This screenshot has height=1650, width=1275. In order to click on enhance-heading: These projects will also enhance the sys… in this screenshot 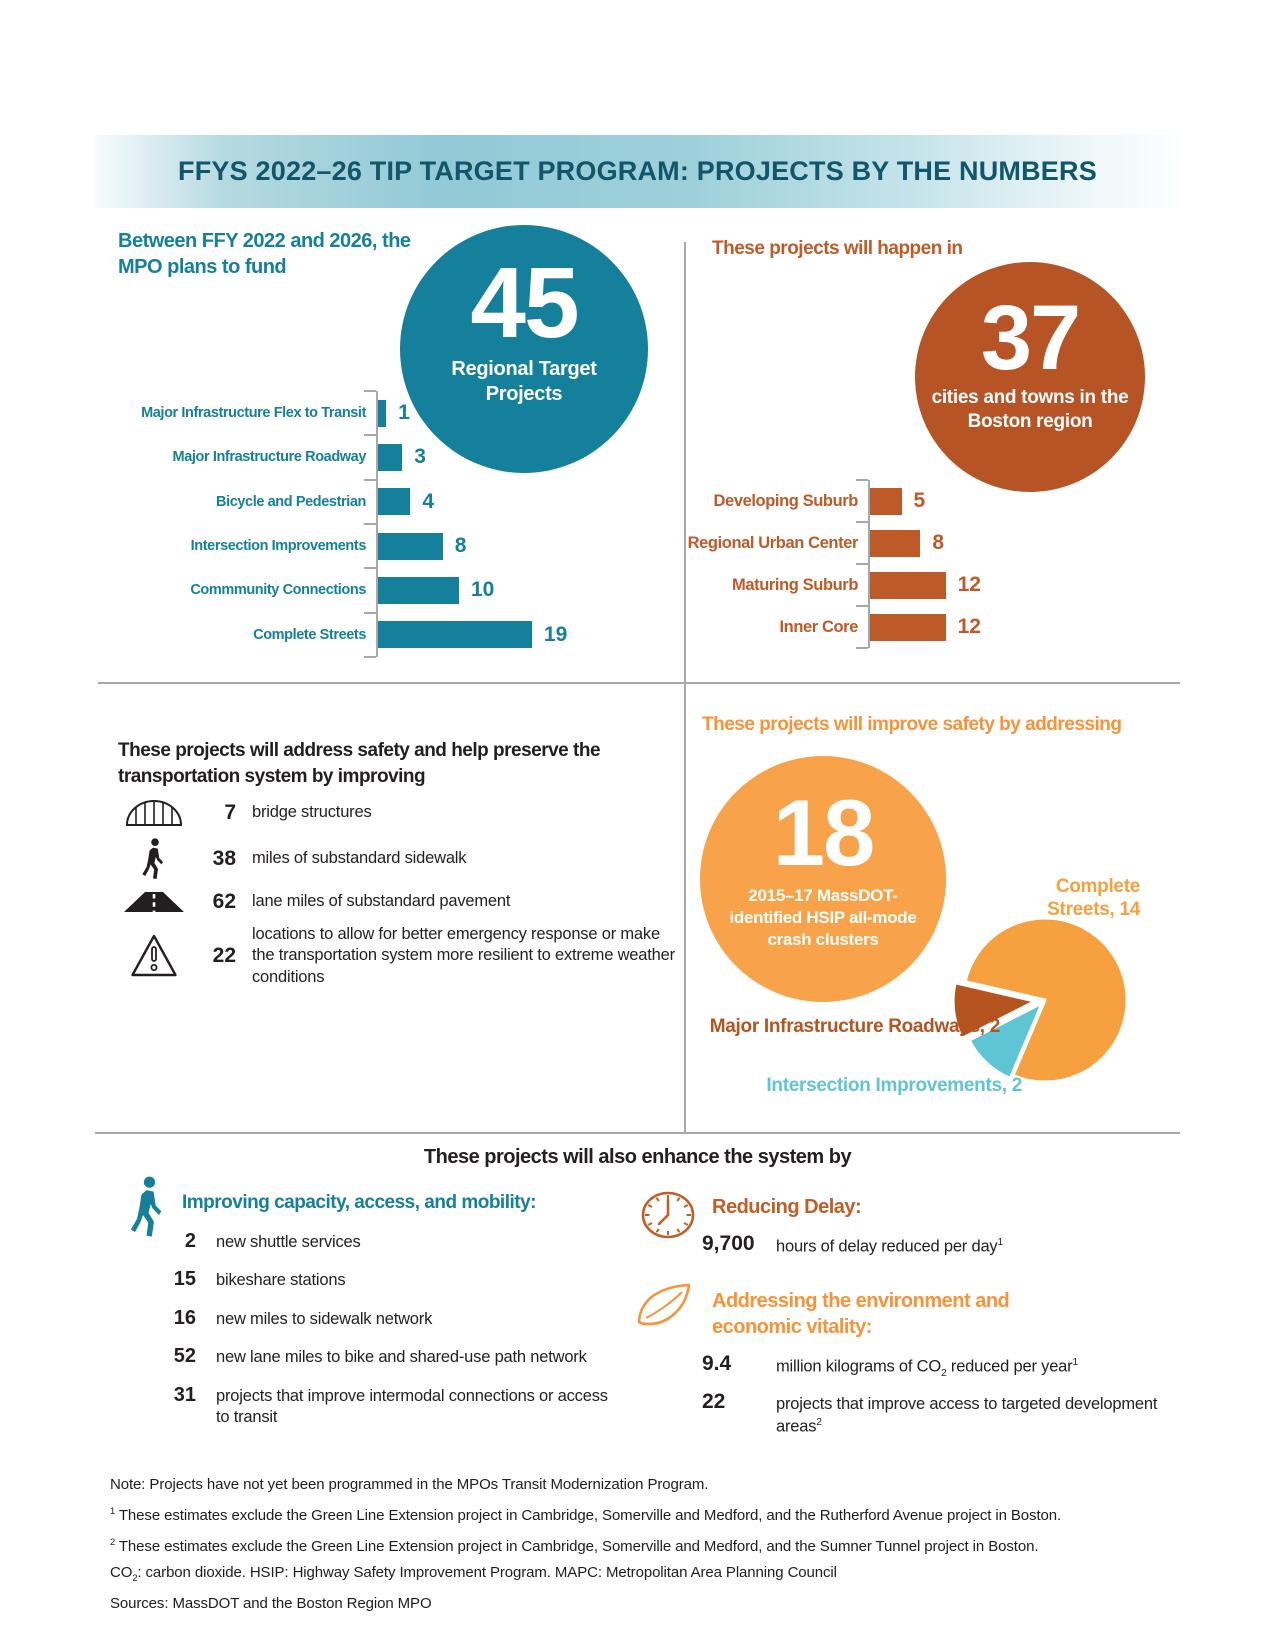, I will do `click(637, 1157)`.